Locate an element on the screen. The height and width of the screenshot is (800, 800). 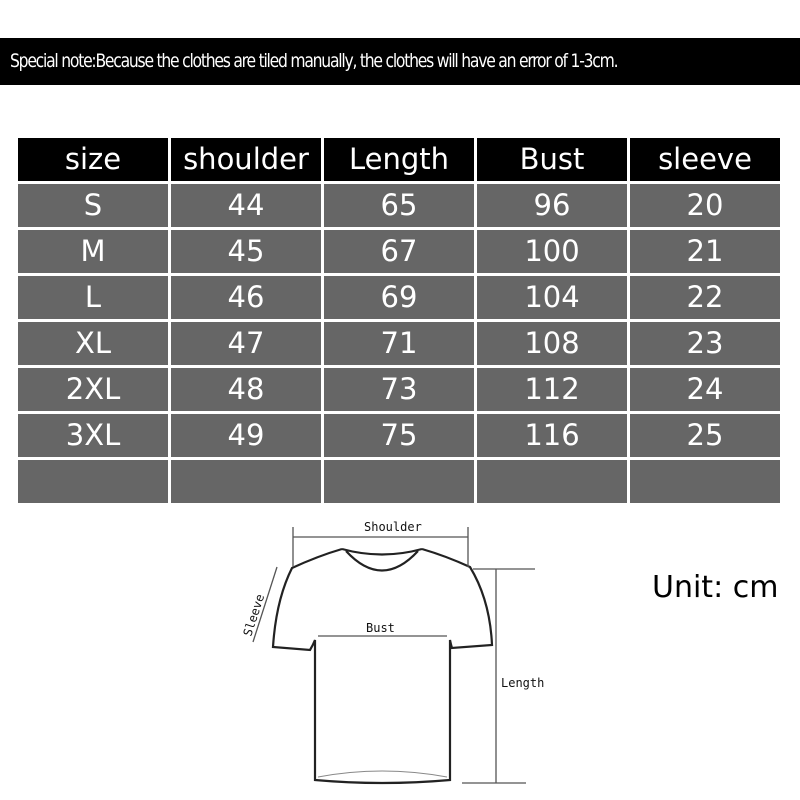
table-cell-length: 67 is located at coordinates (399, 251).